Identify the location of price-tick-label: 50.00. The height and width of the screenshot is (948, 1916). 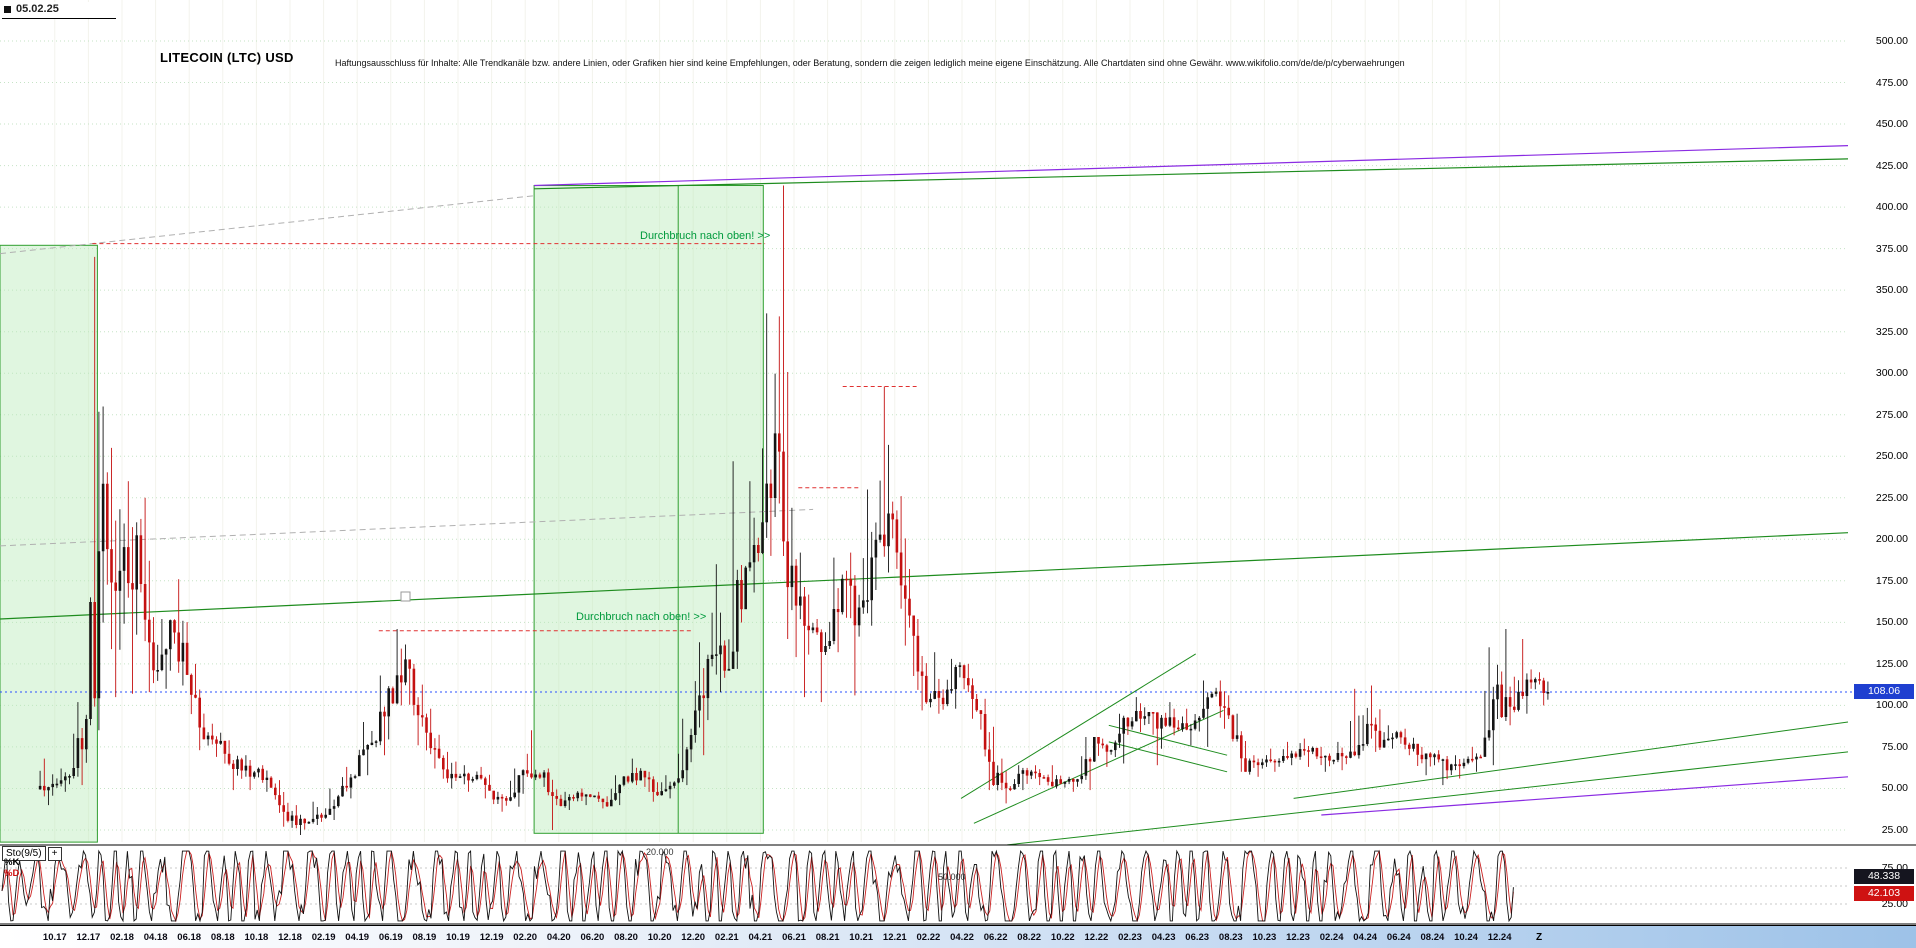
(1894, 788).